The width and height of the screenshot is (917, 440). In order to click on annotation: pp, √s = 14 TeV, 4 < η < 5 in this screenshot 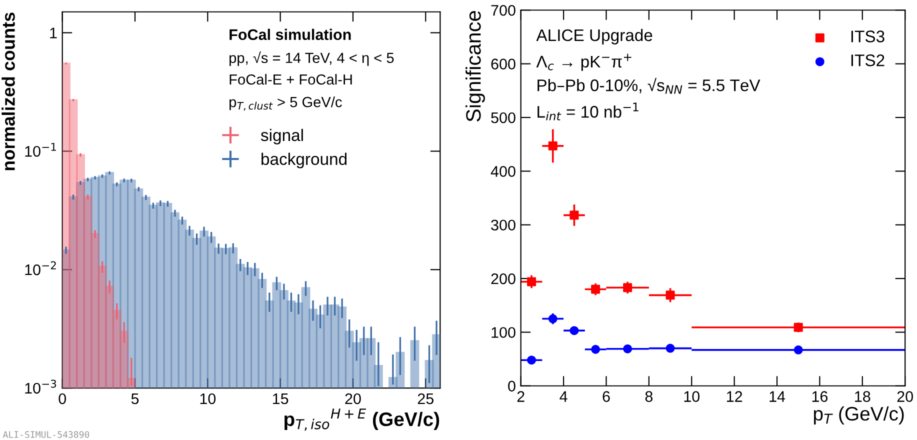, I will do `click(312, 58)`.